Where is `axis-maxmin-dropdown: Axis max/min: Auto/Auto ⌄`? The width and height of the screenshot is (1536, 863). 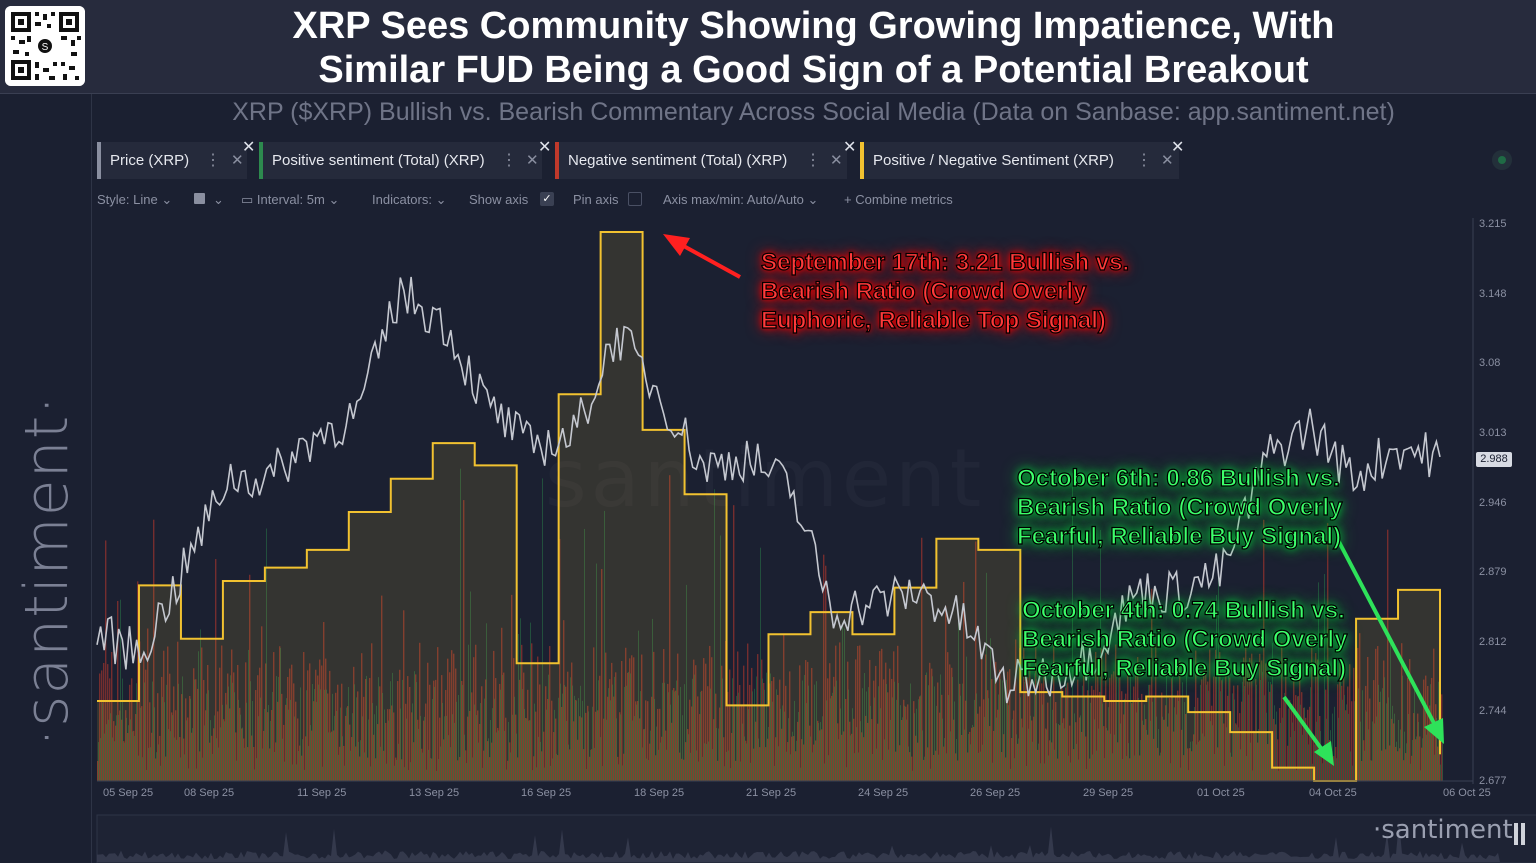 axis-maxmin-dropdown: Axis max/min: Auto/Auto ⌄ is located at coordinates (741, 199).